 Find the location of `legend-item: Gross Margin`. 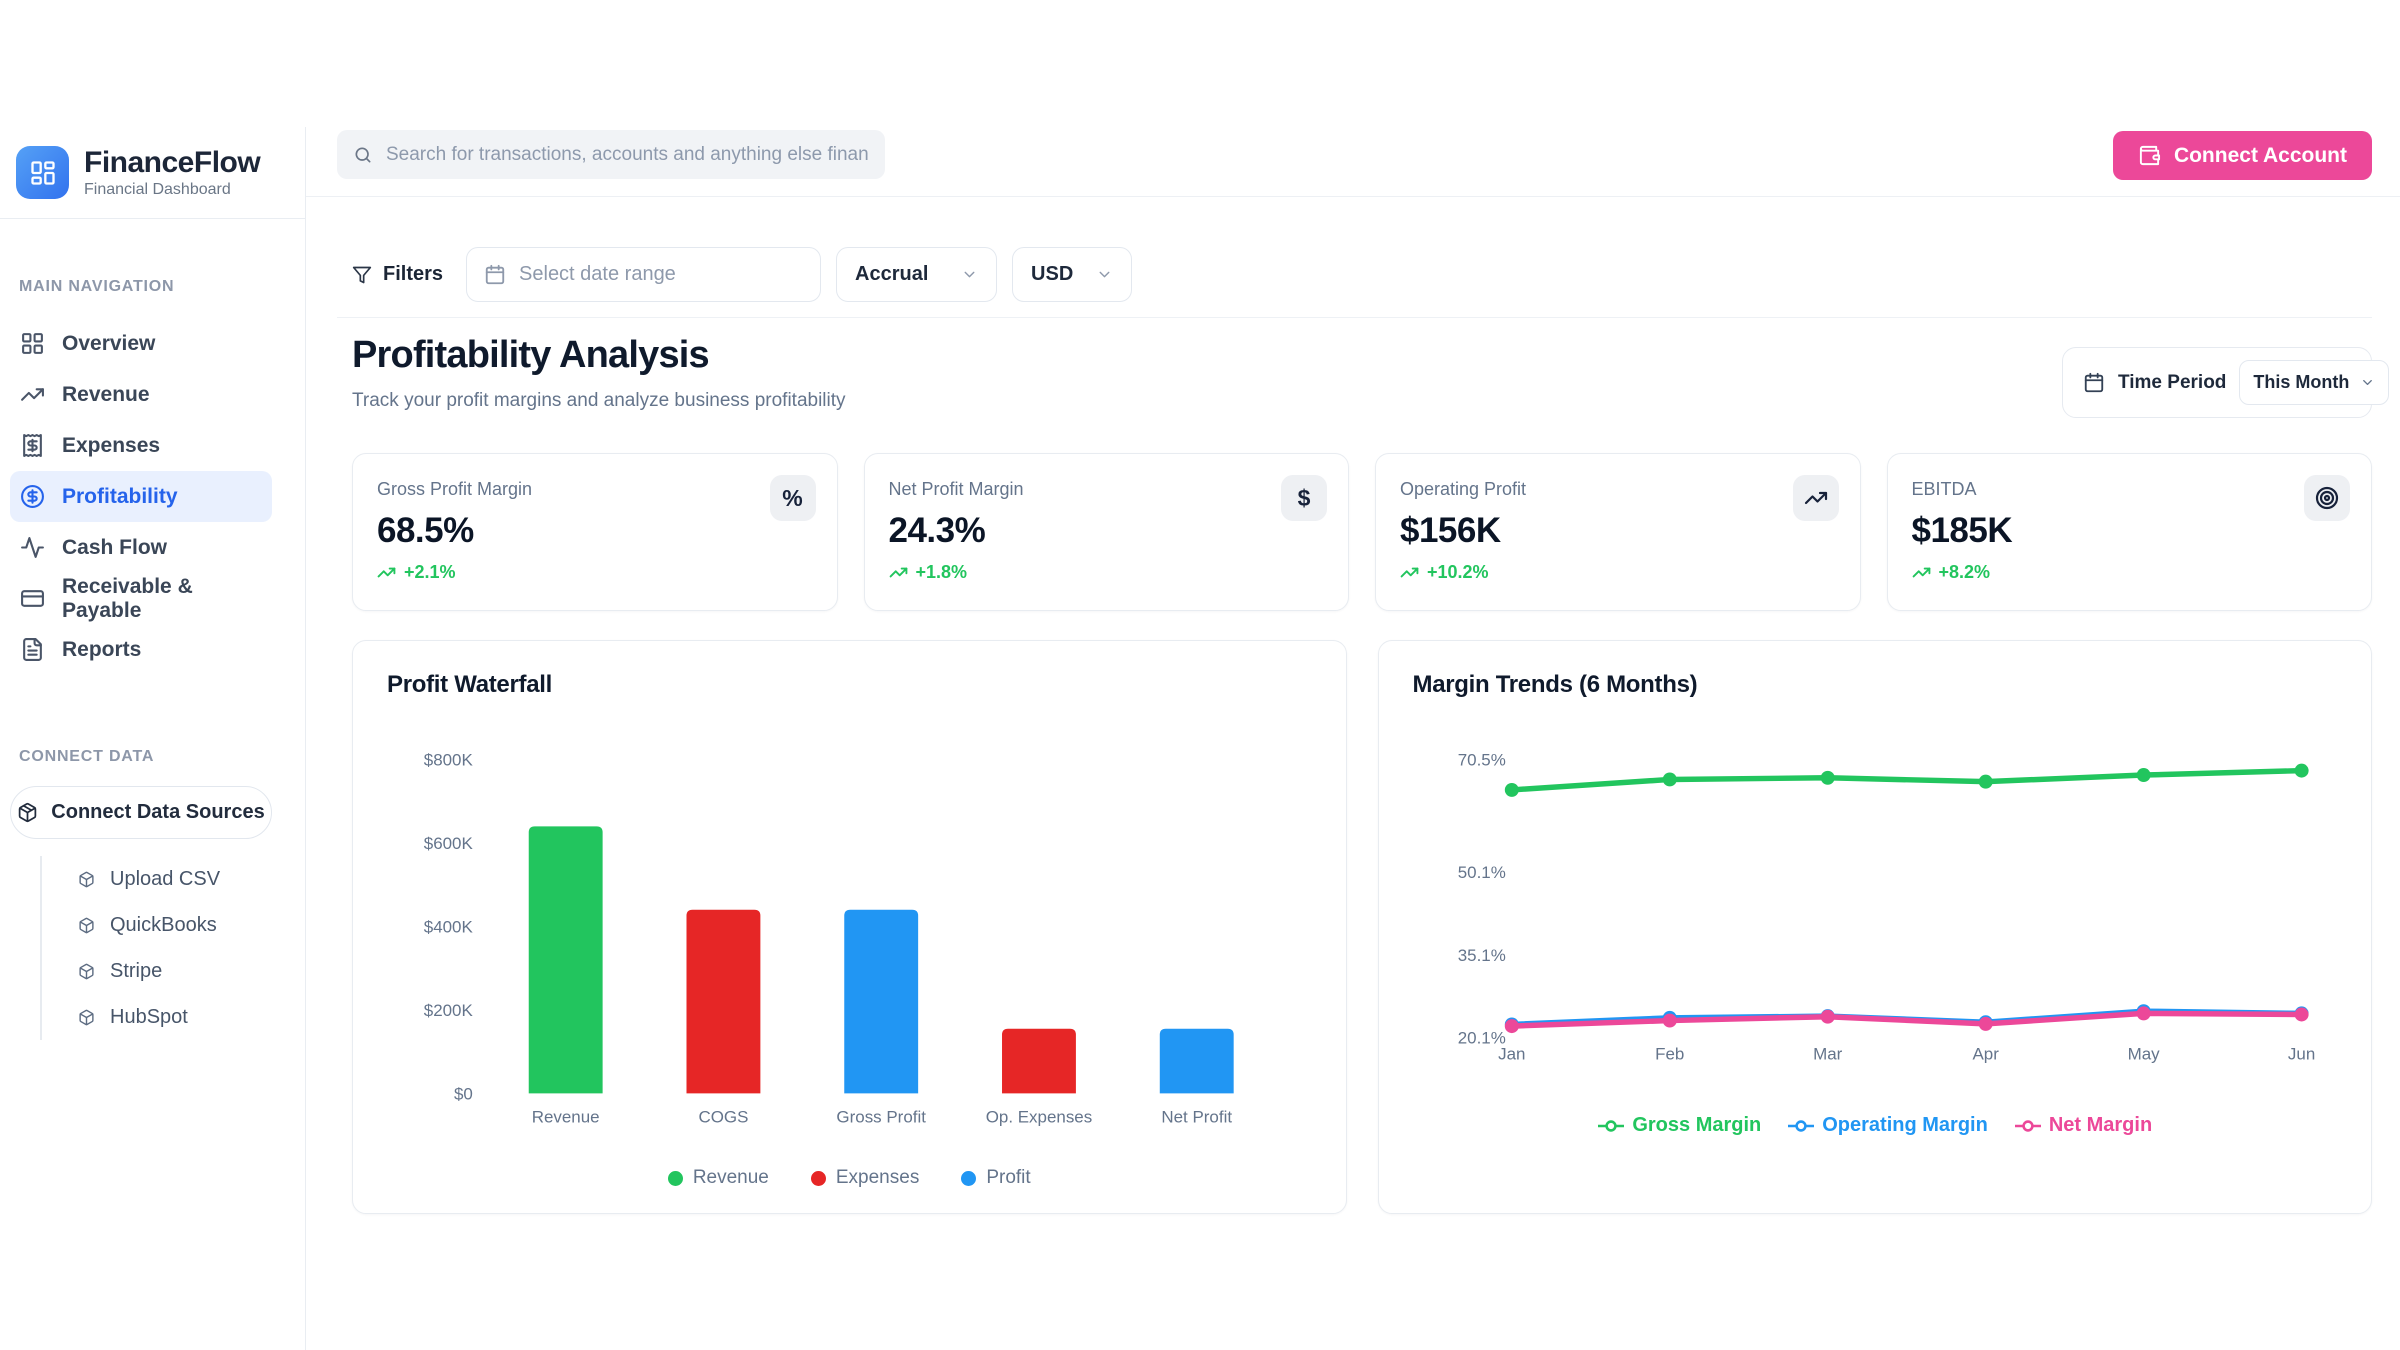

legend-item: Gross Margin is located at coordinates (1679, 1125).